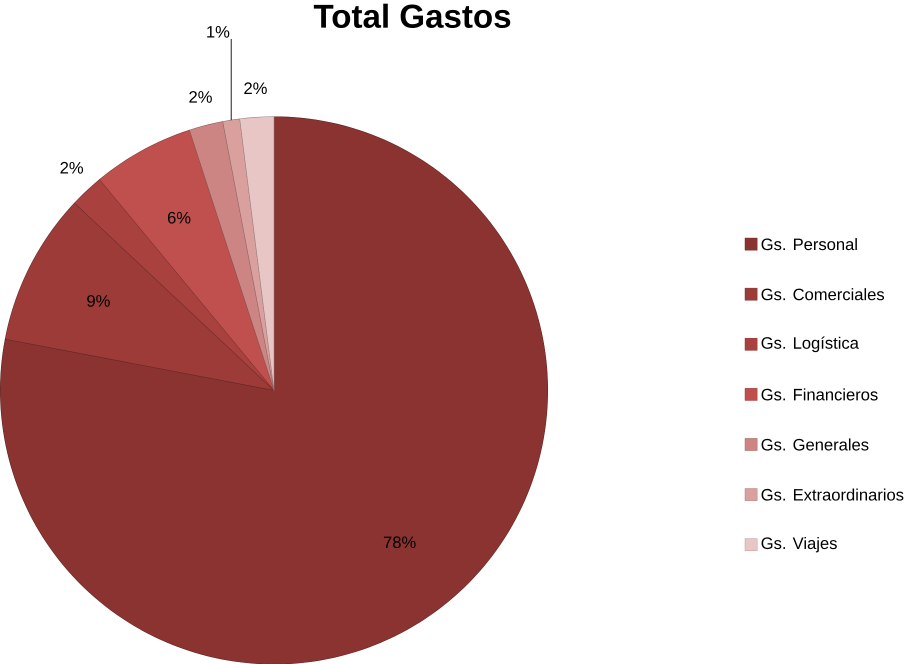 The image size is (904, 664). What do you see at coordinates (218, 32) in the screenshot?
I see `data-label: 1%` at bounding box center [218, 32].